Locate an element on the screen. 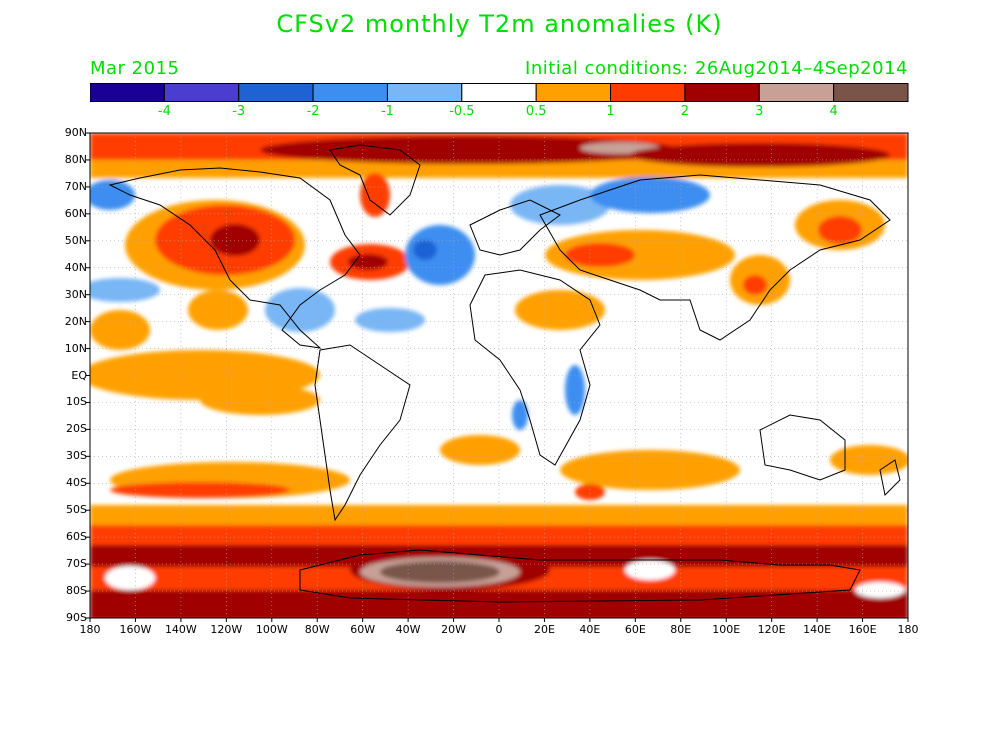 Image resolution: width=999 pixels, height=750 pixels. longitude-label: 160W is located at coordinates (135, 629).